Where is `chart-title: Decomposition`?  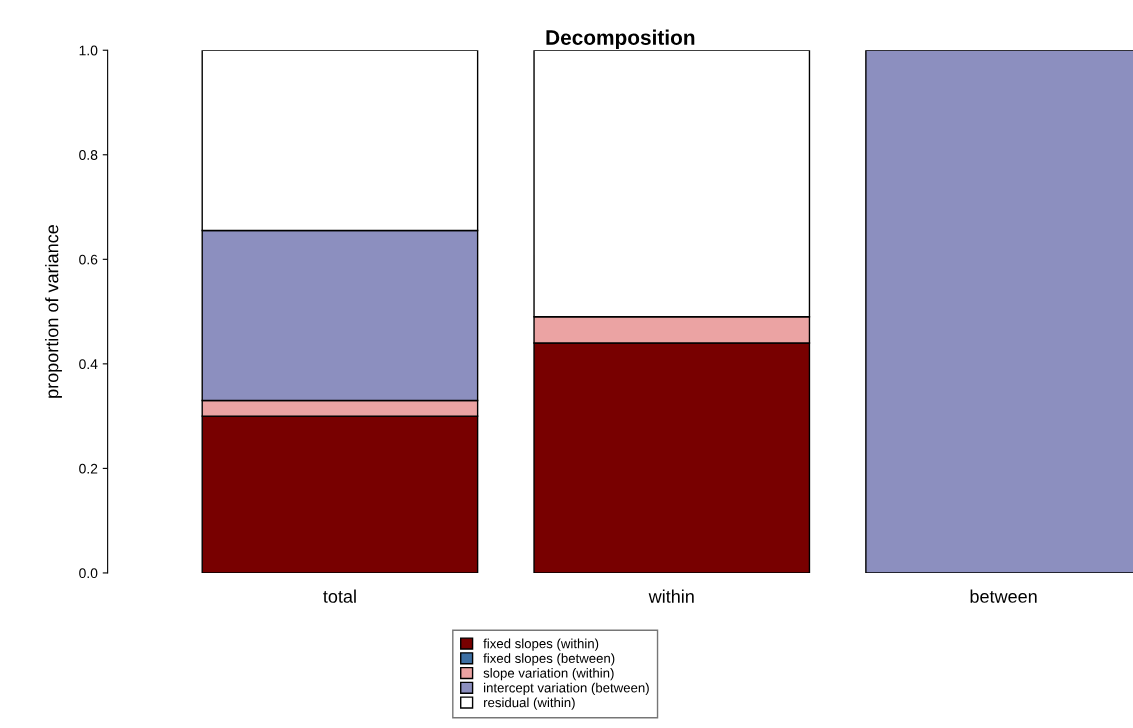
chart-title: Decomposition is located at coordinates (620, 39).